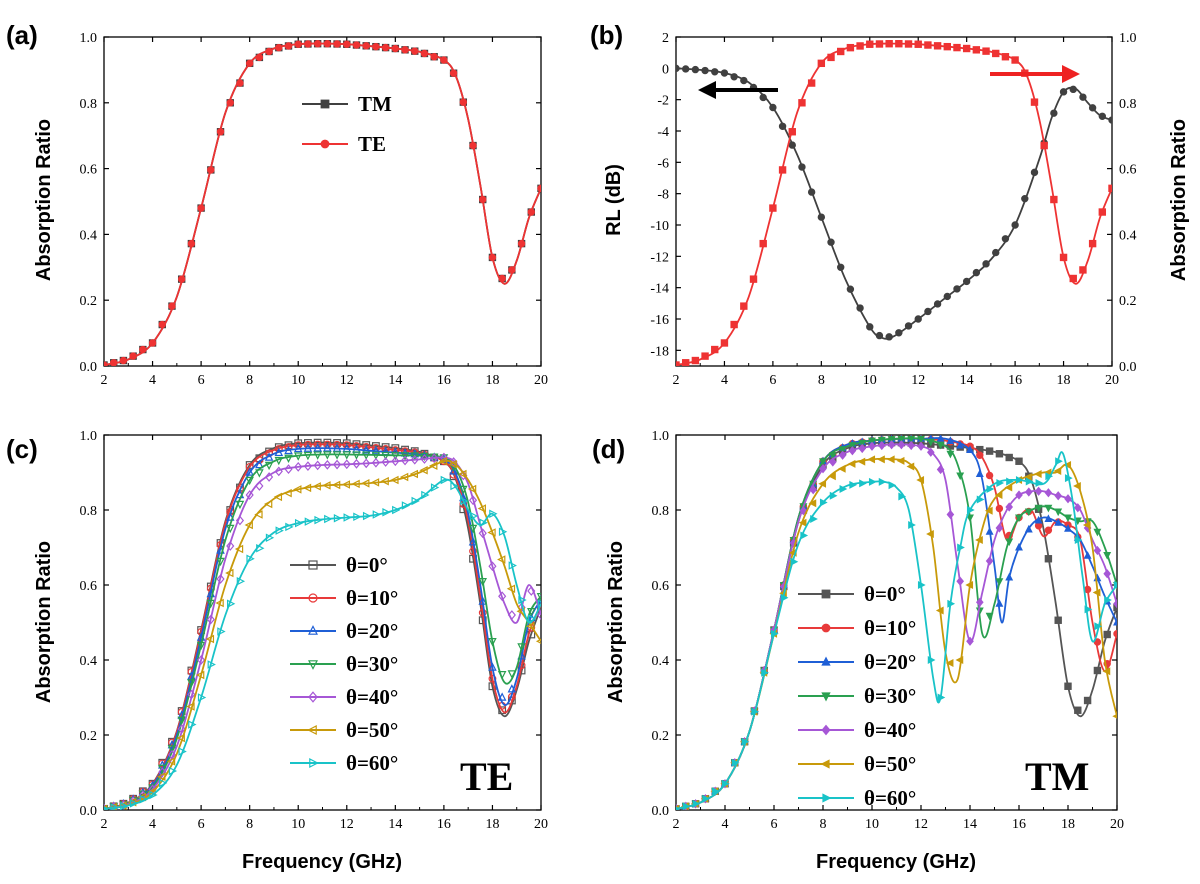 The height and width of the screenshot is (884, 1200). What do you see at coordinates (22, 449) in the screenshot?
I see `panel-c-label: (c)` at bounding box center [22, 449].